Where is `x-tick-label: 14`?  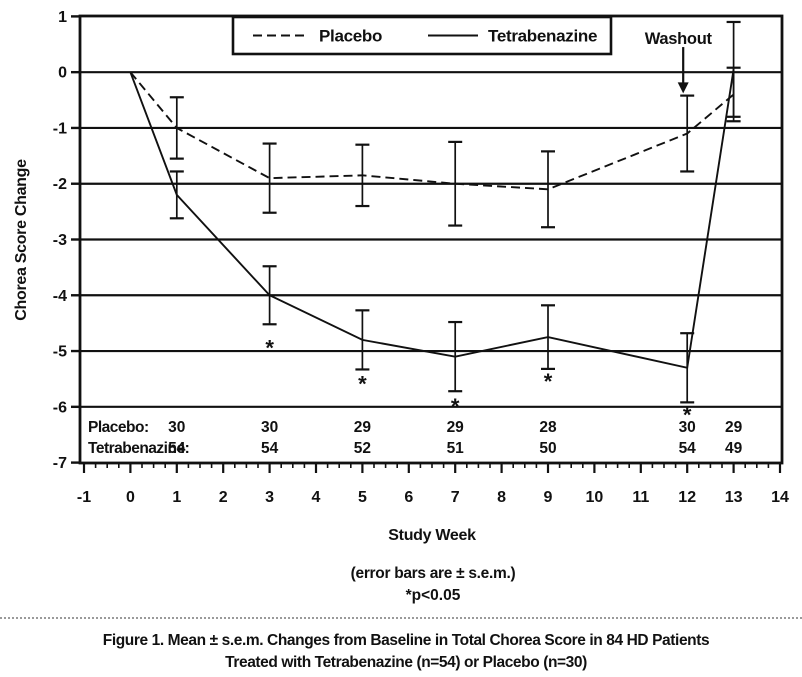 x-tick-label: 14 is located at coordinates (780, 497).